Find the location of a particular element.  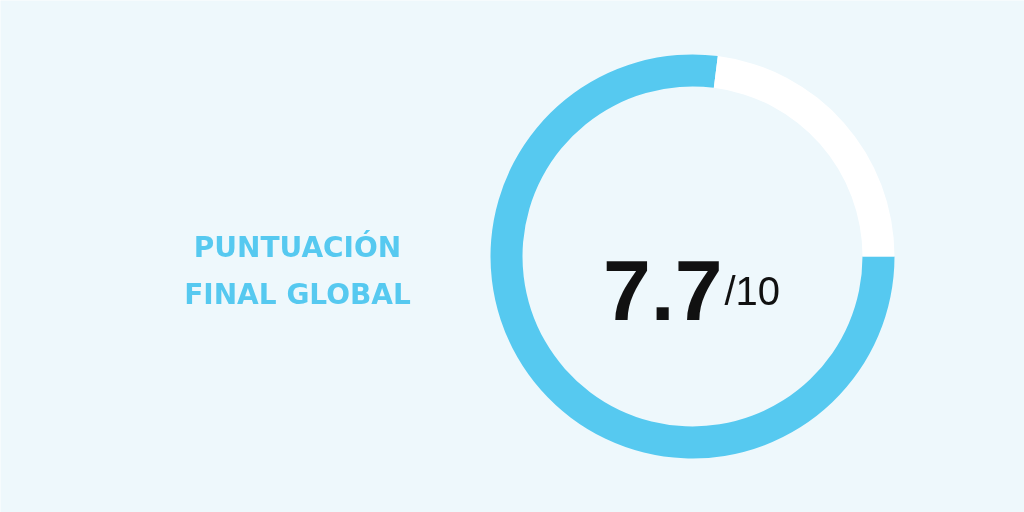

data-label: 7.7 is located at coordinates (662, 290).